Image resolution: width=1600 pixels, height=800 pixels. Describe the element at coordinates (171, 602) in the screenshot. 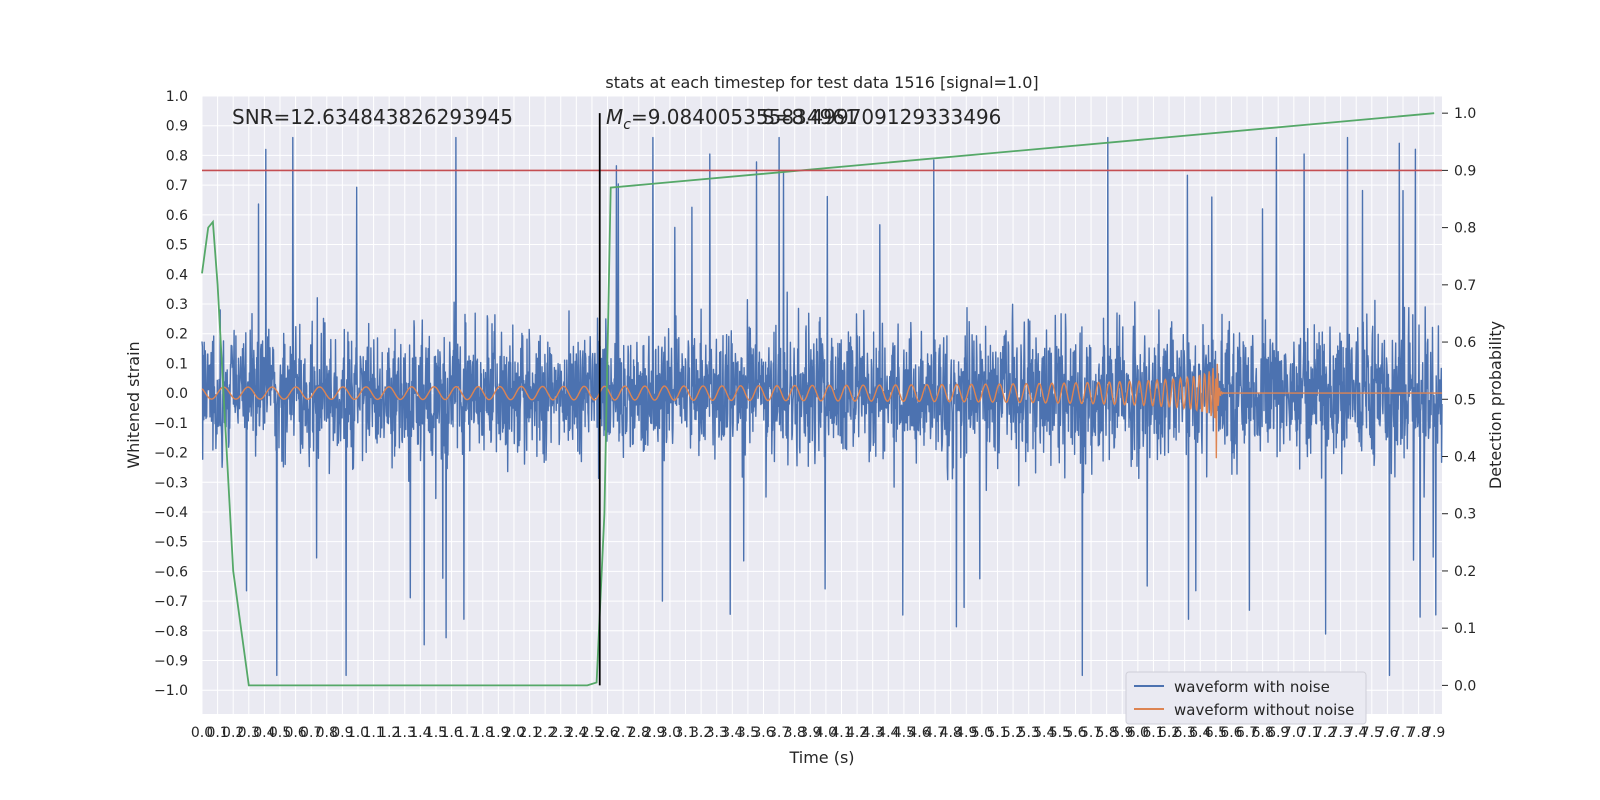

I see `y-tick-label: −0.7` at that location.